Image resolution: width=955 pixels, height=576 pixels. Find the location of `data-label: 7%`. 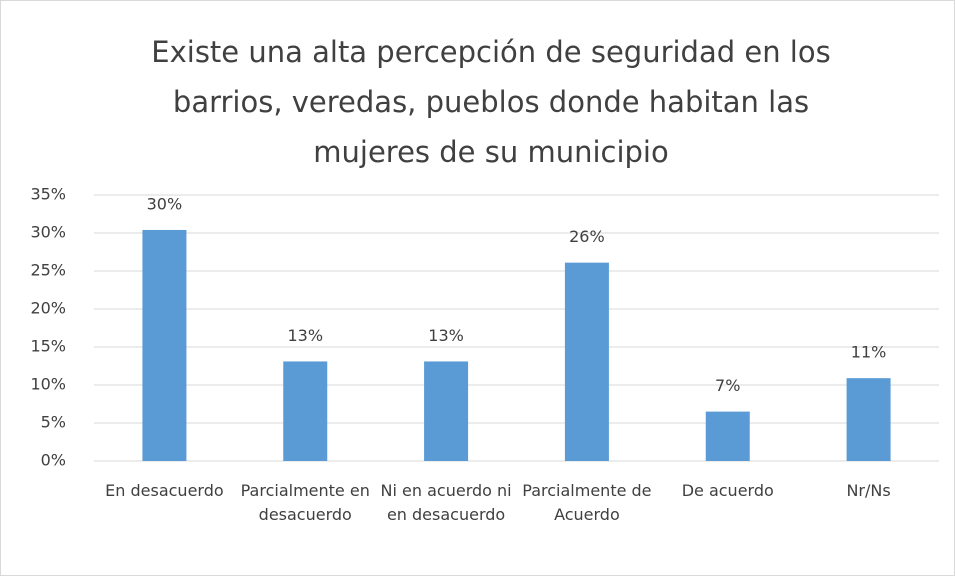

data-label: 7% is located at coordinates (727, 385).